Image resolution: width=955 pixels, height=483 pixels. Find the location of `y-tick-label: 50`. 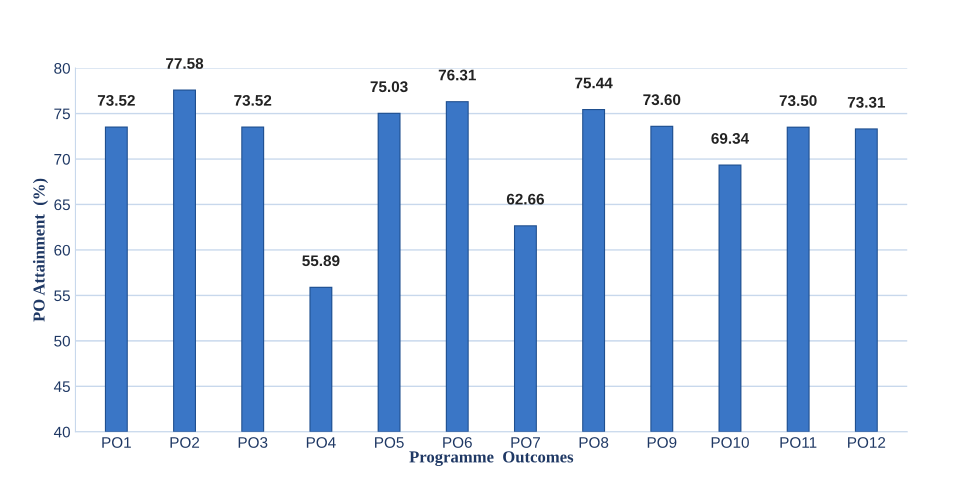

y-tick-label: 50 is located at coordinates (62, 341).